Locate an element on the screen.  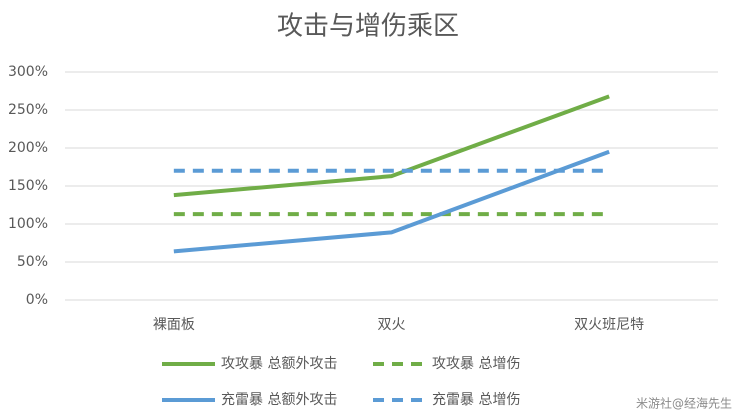
x-tick-label: 双火班尼特 is located at coordinates (609, 325).